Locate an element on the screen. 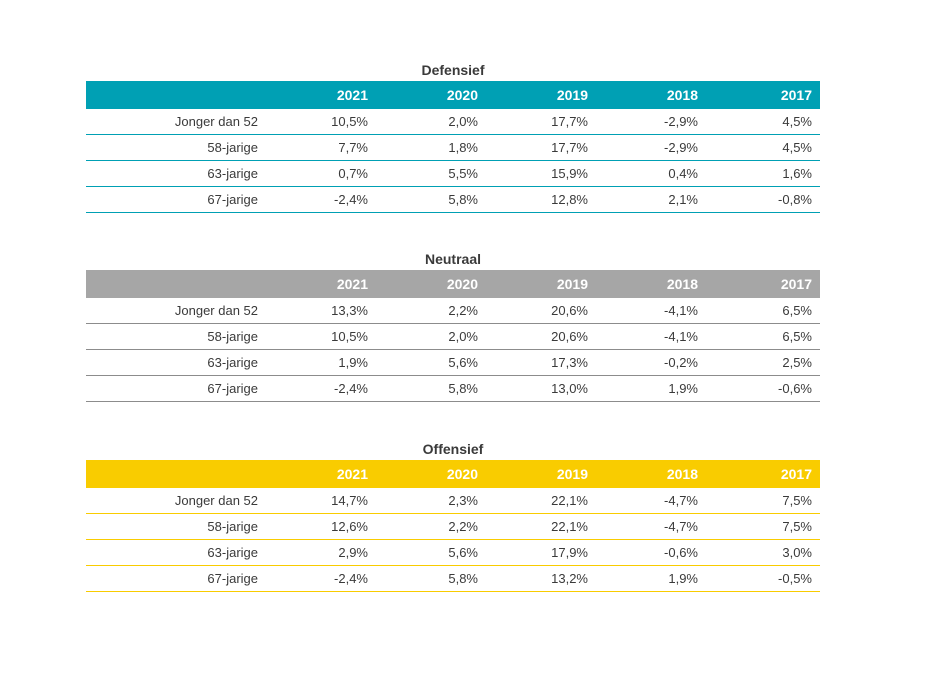  value-cell: 17,3% is located at coordinates (569, 362).